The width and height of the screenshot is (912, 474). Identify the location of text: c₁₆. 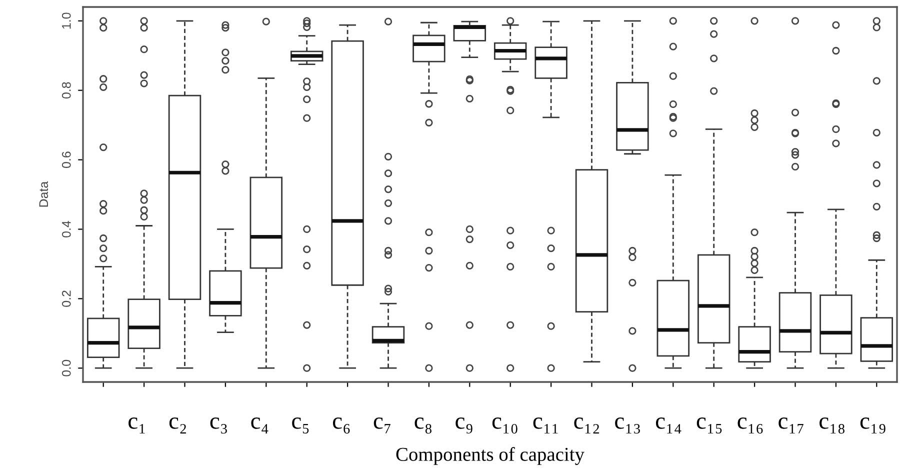
(750, 426).